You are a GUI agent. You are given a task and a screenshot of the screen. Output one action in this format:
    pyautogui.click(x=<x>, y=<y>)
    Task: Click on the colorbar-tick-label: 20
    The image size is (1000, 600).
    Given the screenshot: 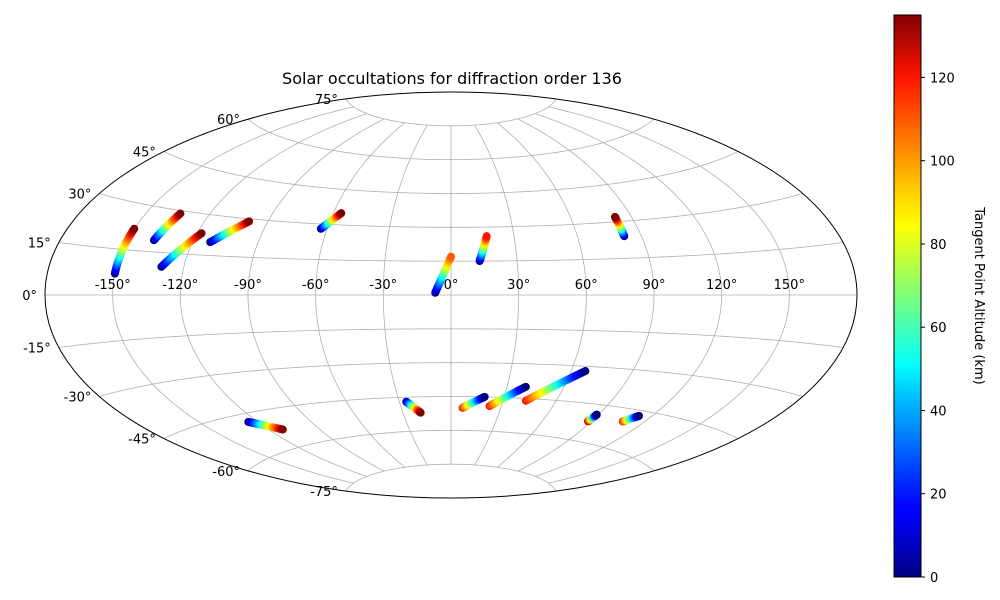 What is the action you would take?
    pyautogui.click(x=938, y=495)
    